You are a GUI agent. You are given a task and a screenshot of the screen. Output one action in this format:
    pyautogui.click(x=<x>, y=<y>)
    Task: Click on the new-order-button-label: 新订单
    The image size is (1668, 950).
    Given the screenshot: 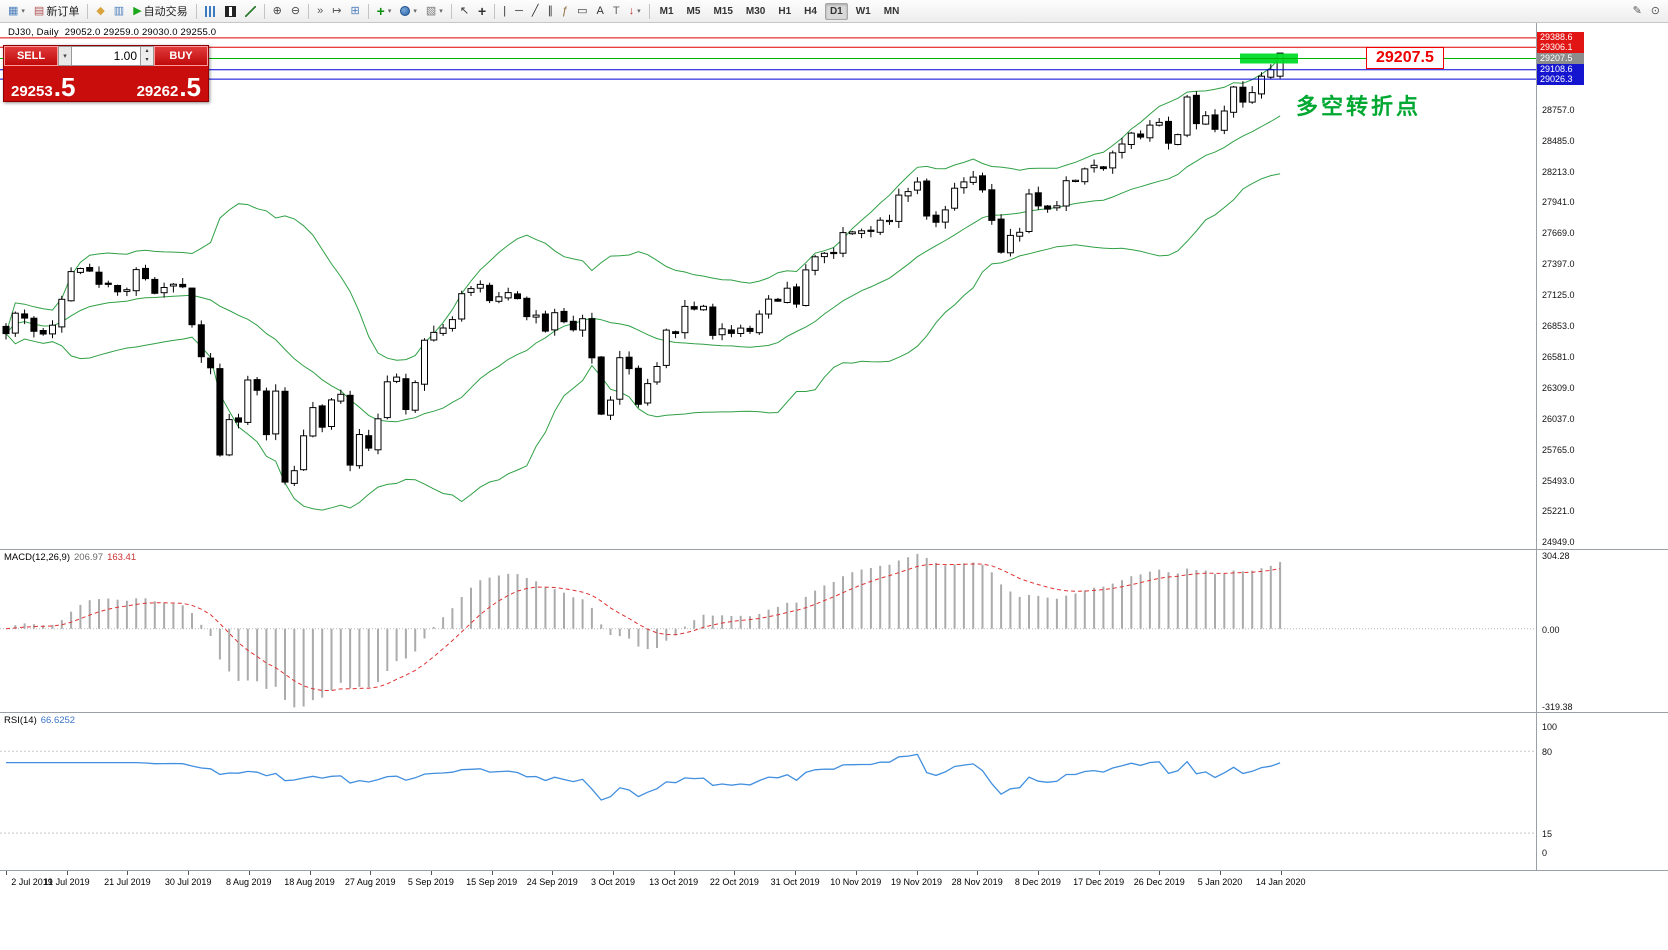 What is the action you would take?
    pyautogui.click(x=63, y=12)
    